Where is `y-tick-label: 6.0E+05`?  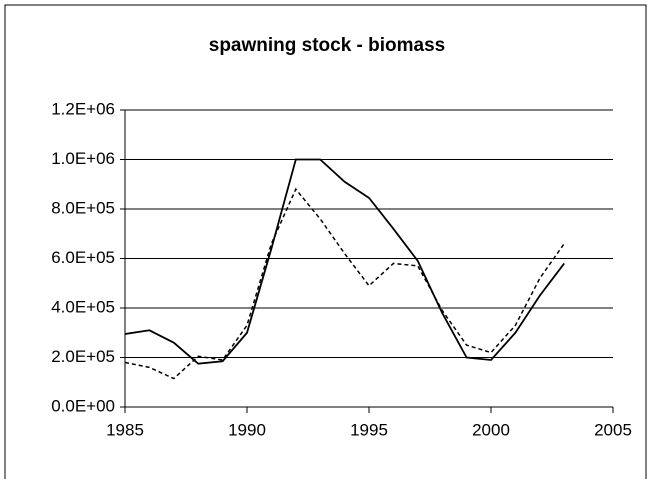 y-tick-label: 6.0E+05 is located at coordinates (83, 257).